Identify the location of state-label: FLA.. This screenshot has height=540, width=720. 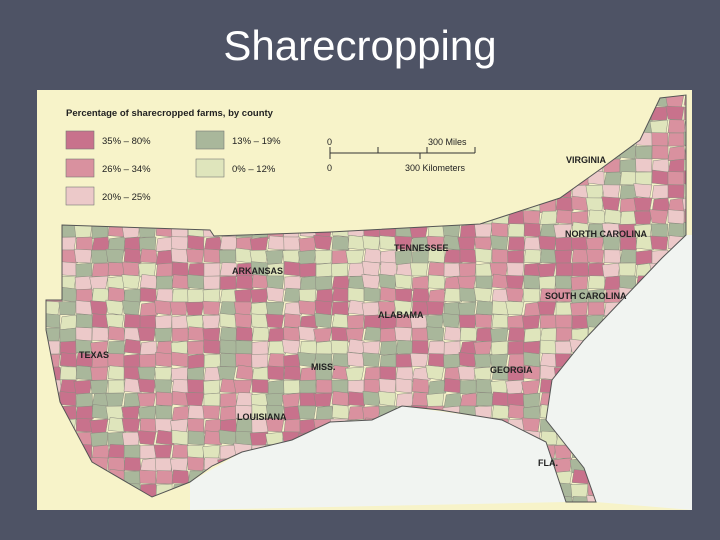
(548, 463).